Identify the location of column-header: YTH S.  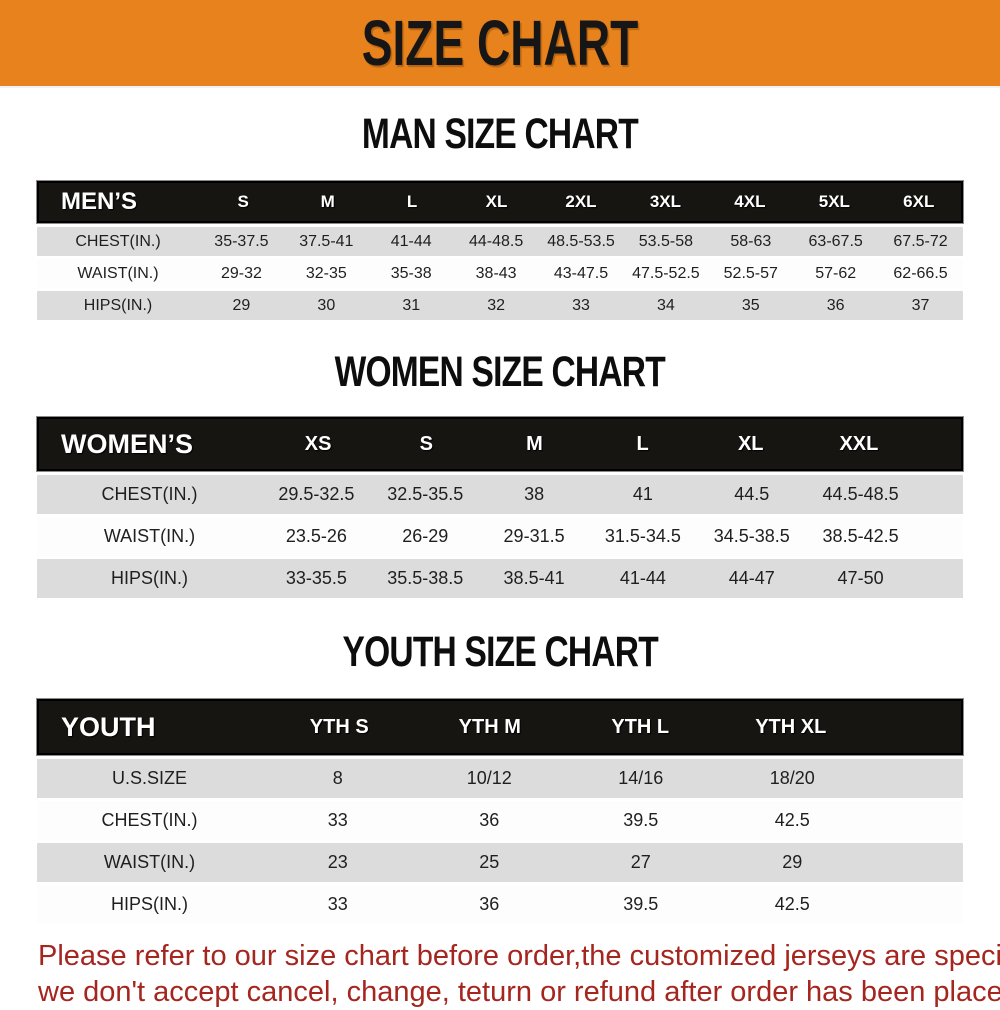
(339, 726).